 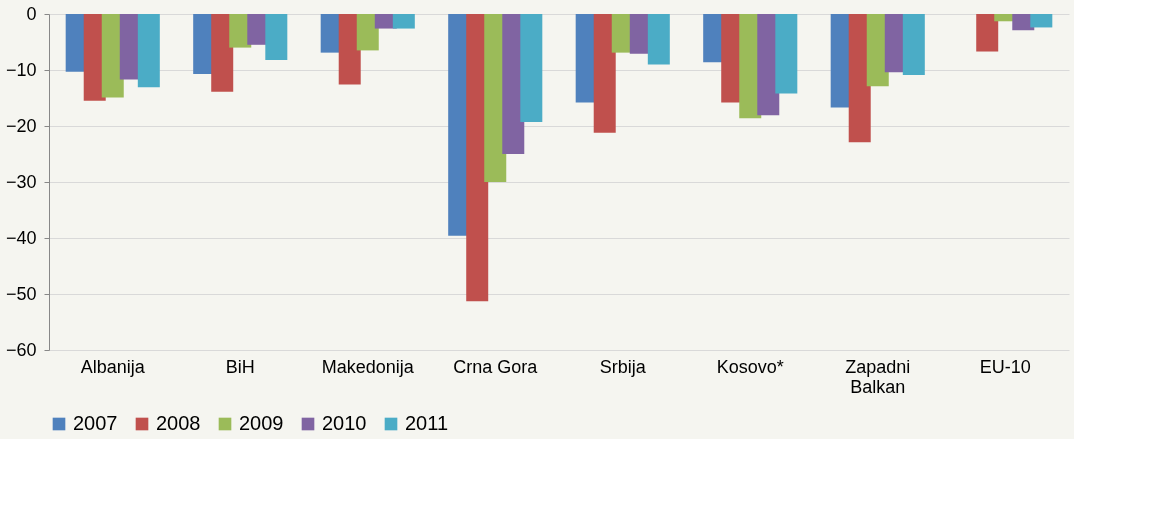 I want to click on x-tick-label: Kosovo*, so click(x=750, y=366).